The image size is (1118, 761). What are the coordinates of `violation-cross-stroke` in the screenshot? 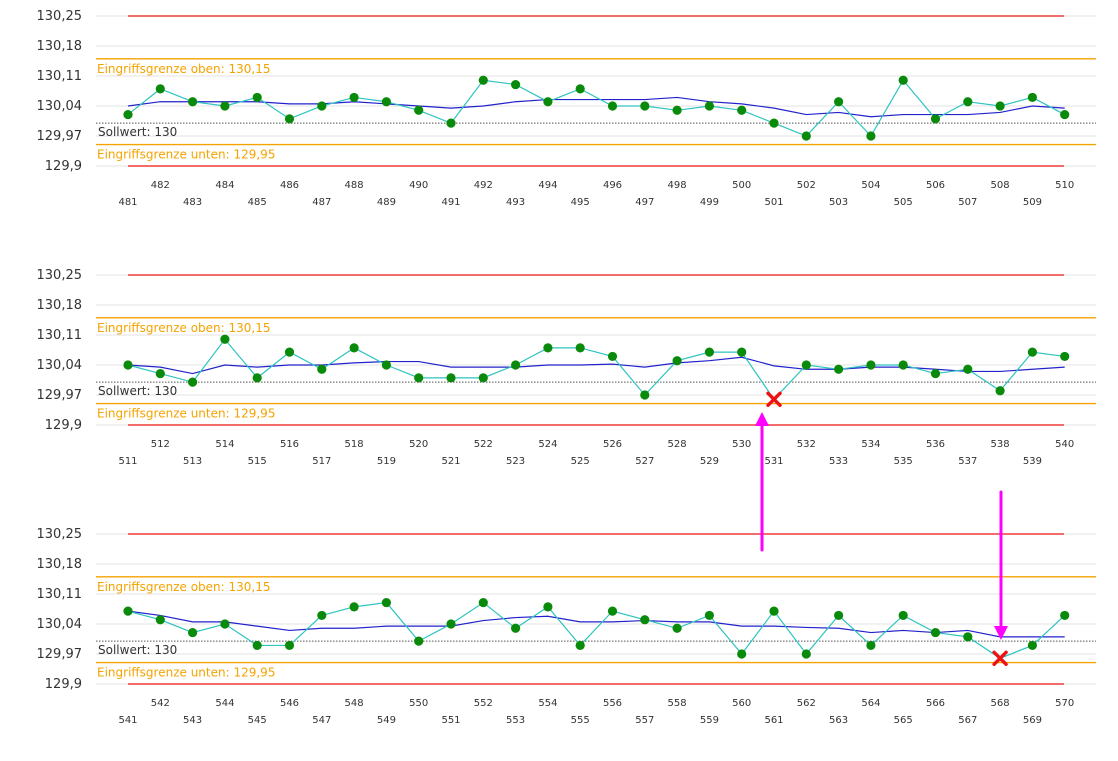 It's located at (1000, 658).